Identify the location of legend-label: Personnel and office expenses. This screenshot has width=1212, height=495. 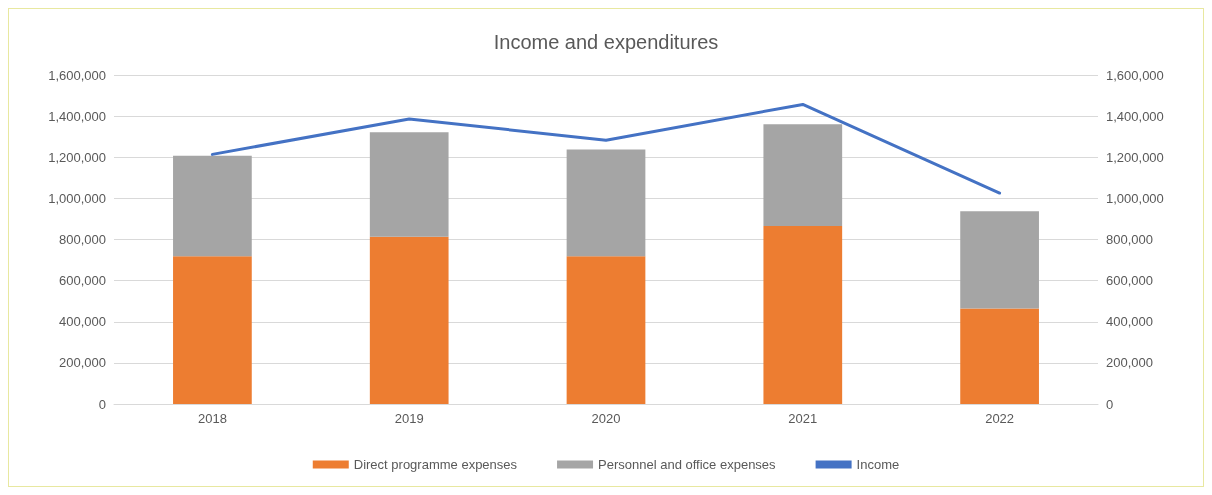
(687, 464).